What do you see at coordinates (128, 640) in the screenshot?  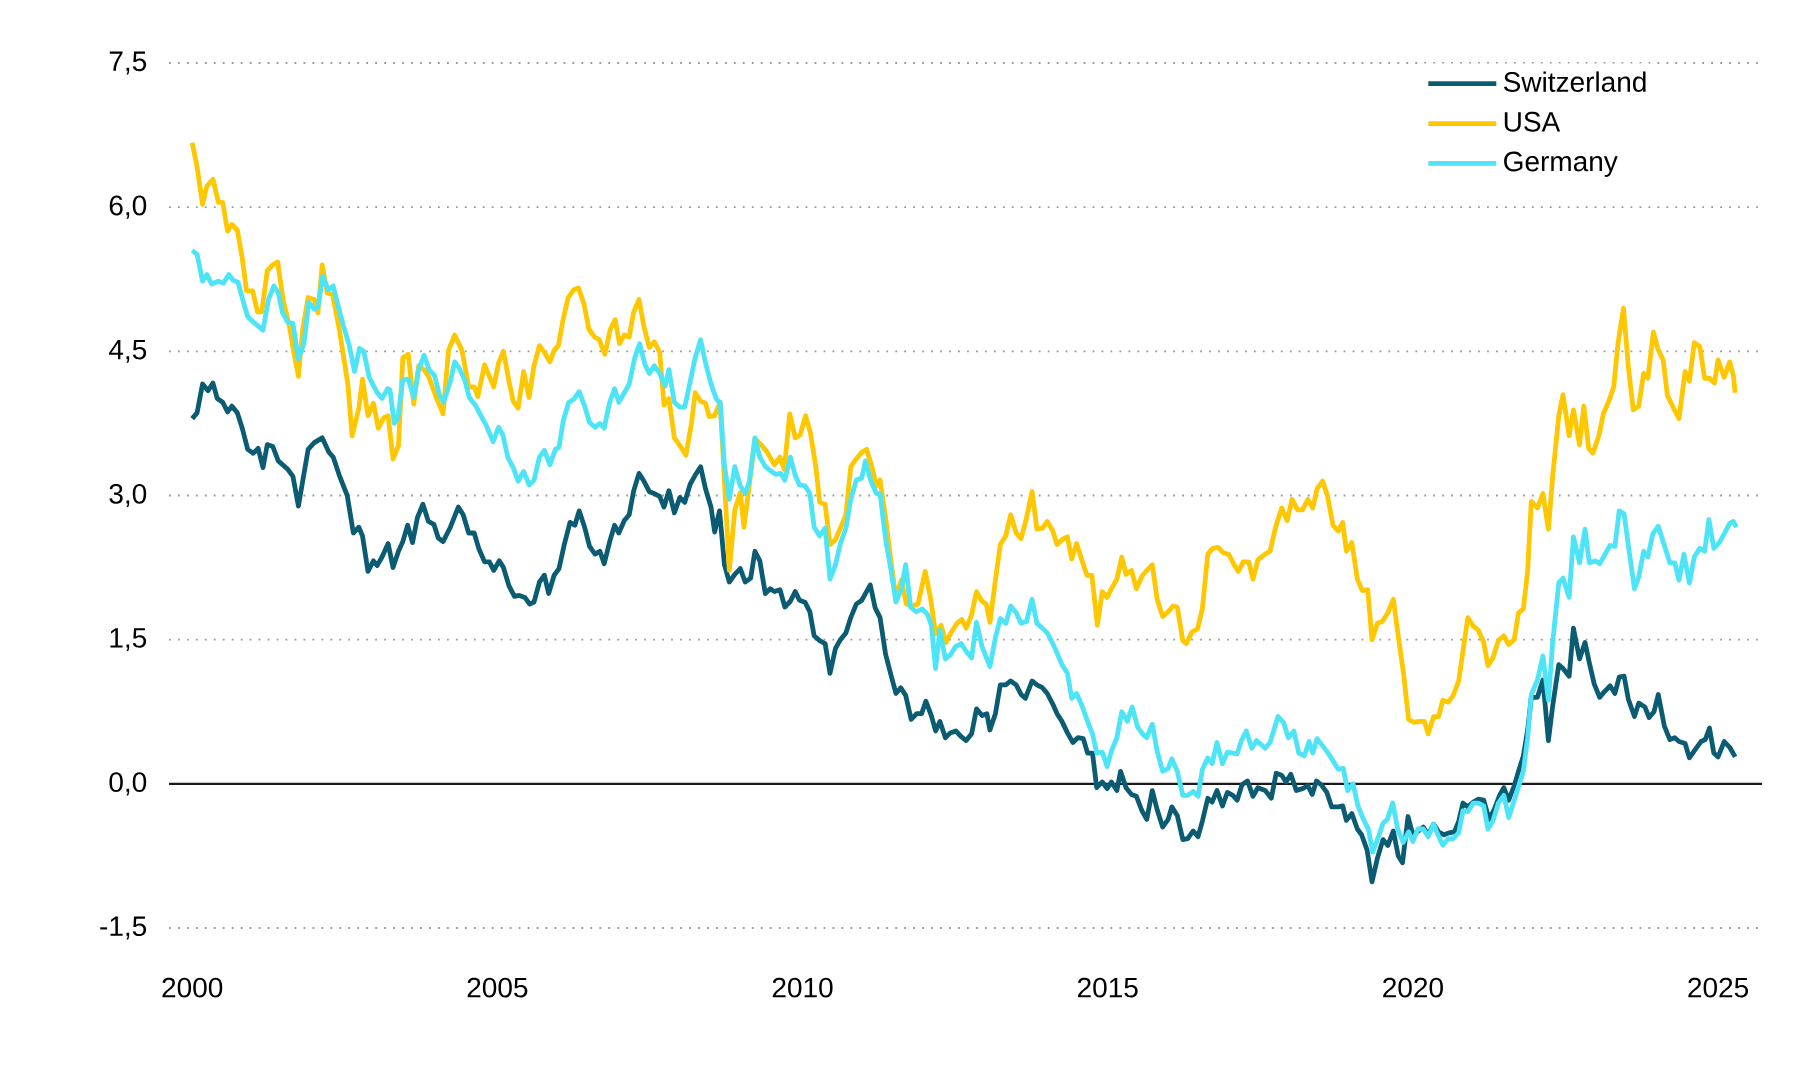 I see `y-tick-label: 1,5` at bounding box center [128, 640].